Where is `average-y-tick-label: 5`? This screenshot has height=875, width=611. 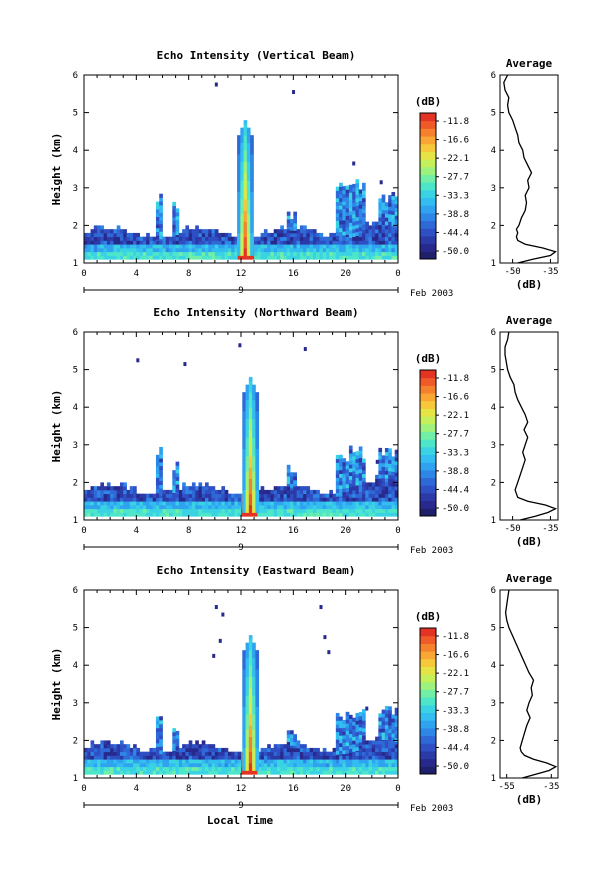 average-y-tick-label: 5 is located at coordinates (493, 114).